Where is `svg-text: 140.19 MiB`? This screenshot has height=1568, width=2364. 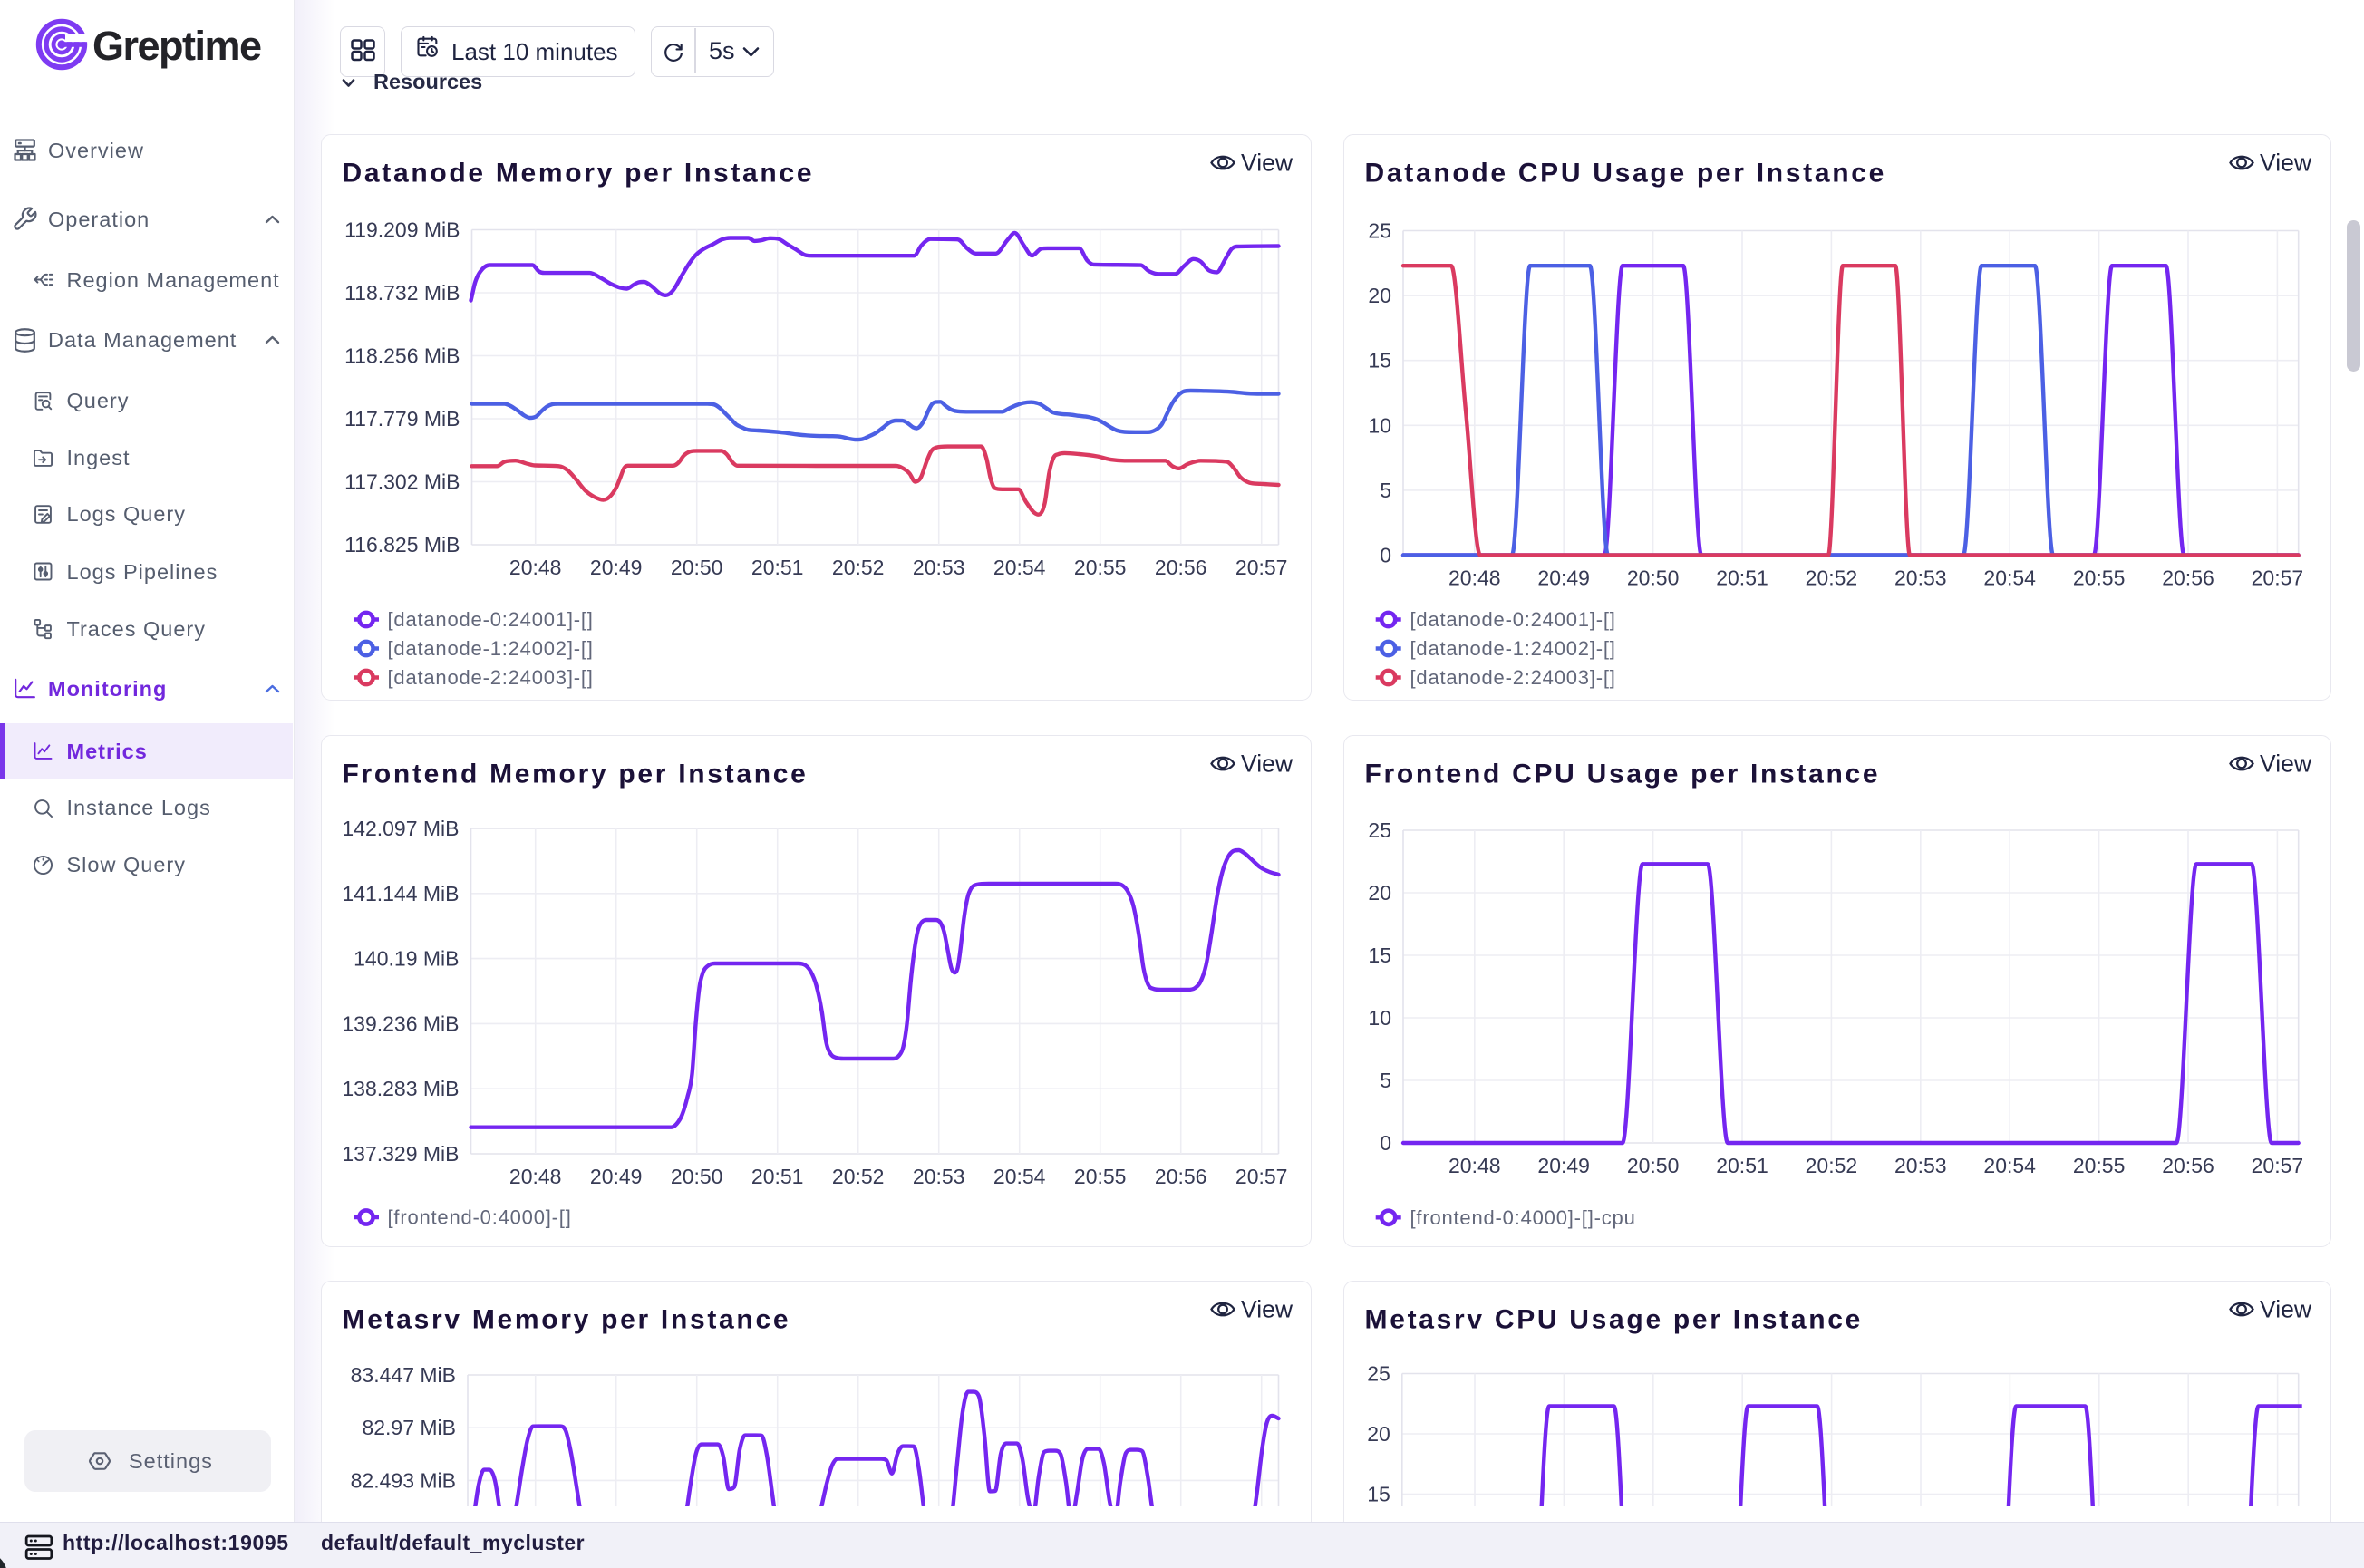
svg-text: 140.19 MiB is located at coordinates (406, 959).